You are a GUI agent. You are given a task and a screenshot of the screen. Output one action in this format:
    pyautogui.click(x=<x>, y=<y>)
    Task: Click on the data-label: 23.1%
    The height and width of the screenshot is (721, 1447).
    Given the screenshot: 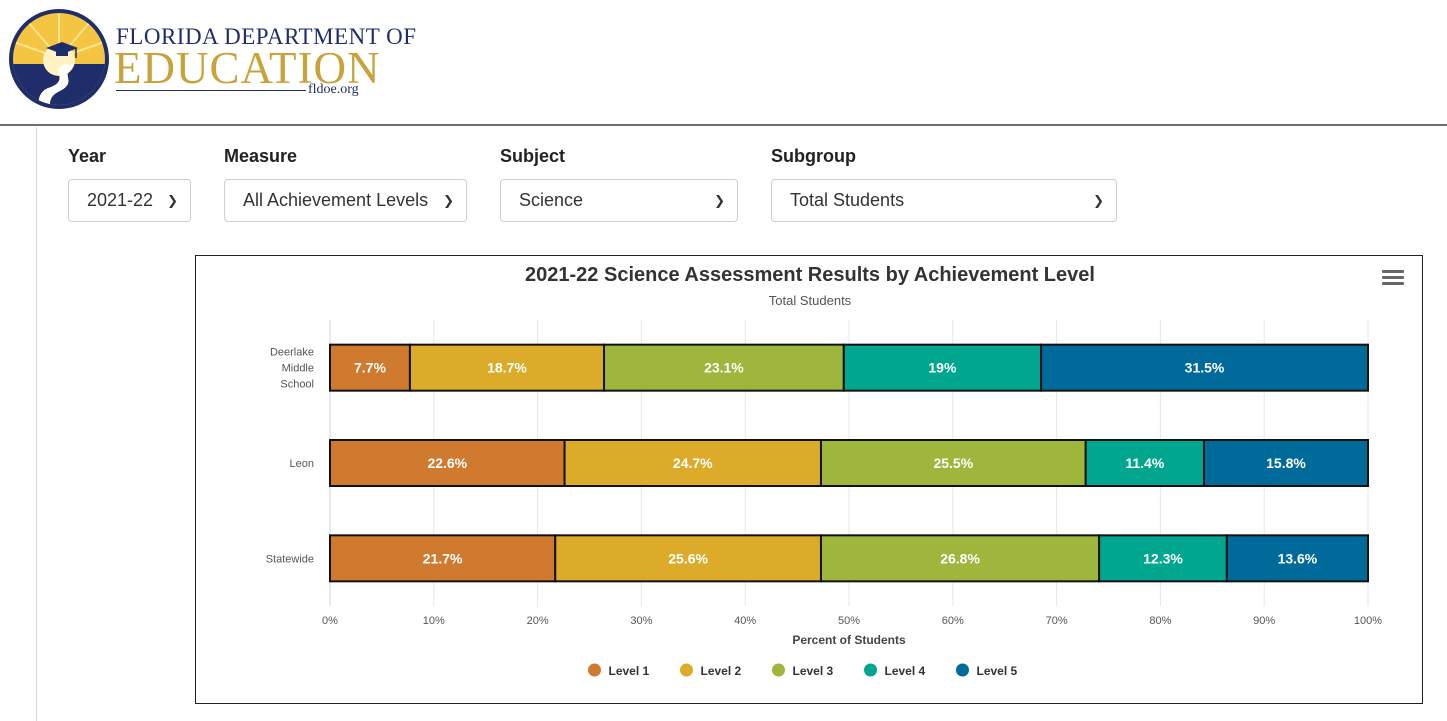 What is the action you would take?
    pyautogui.click(x=724, y=368)
    